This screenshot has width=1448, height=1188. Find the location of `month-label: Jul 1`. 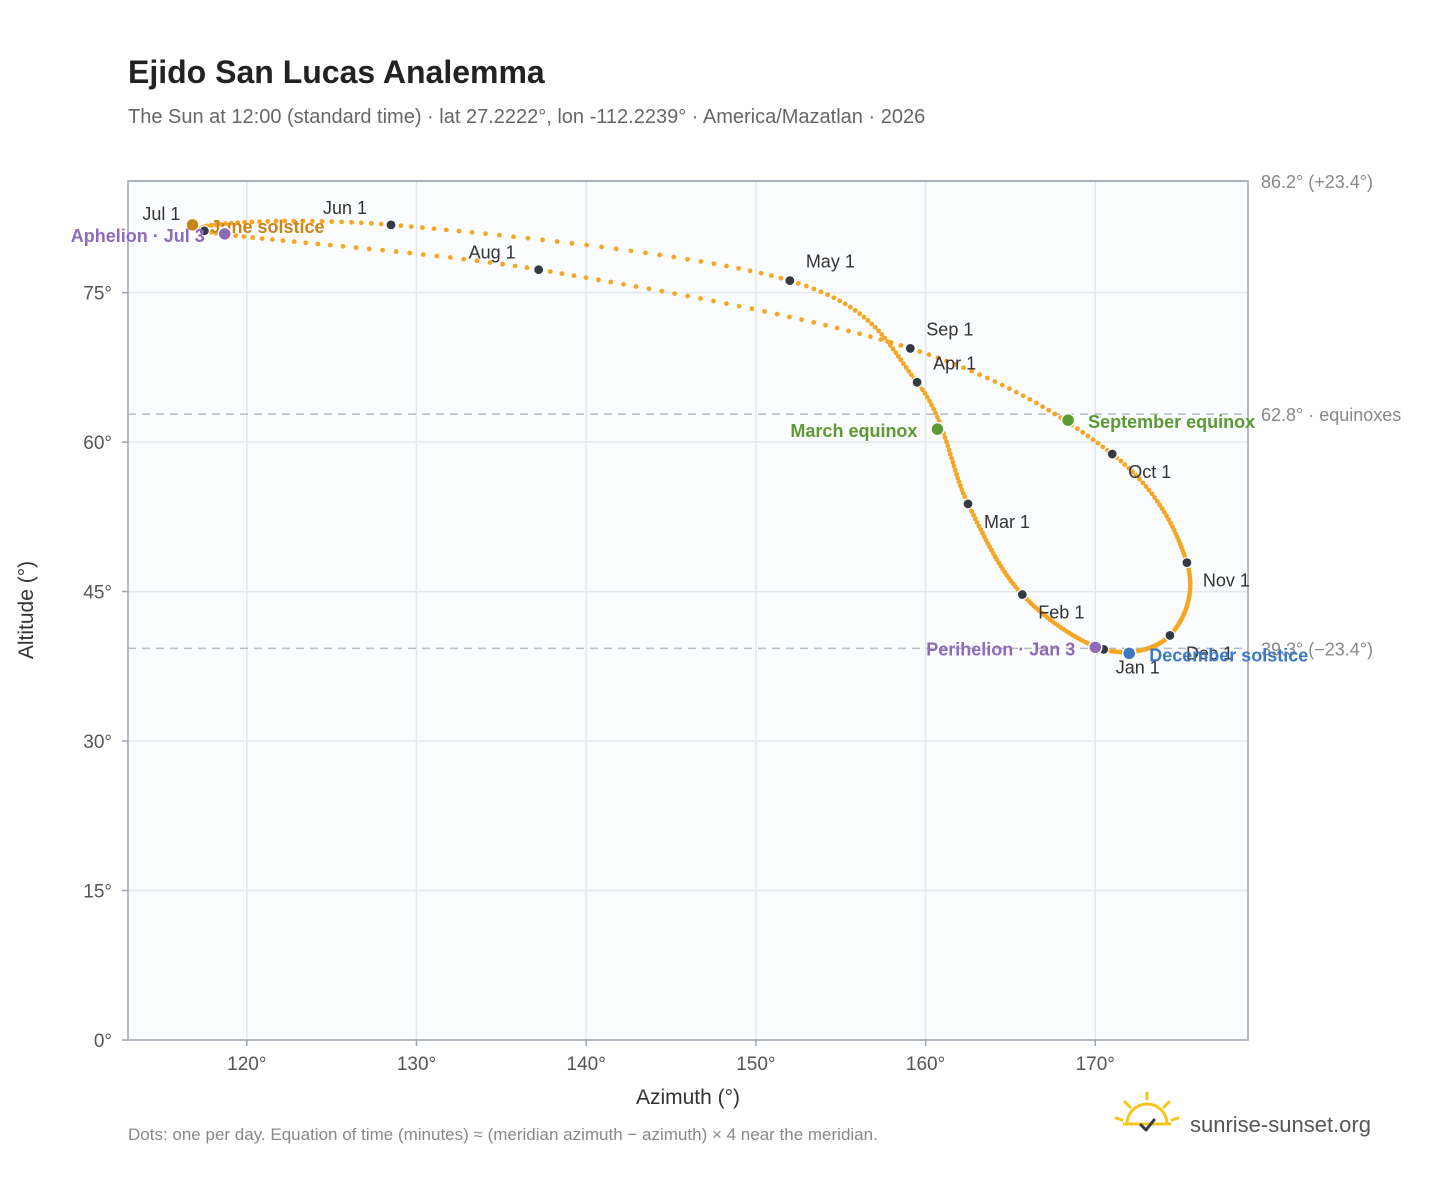

month-label: Jul 1 is located at coordinates (161, 214).